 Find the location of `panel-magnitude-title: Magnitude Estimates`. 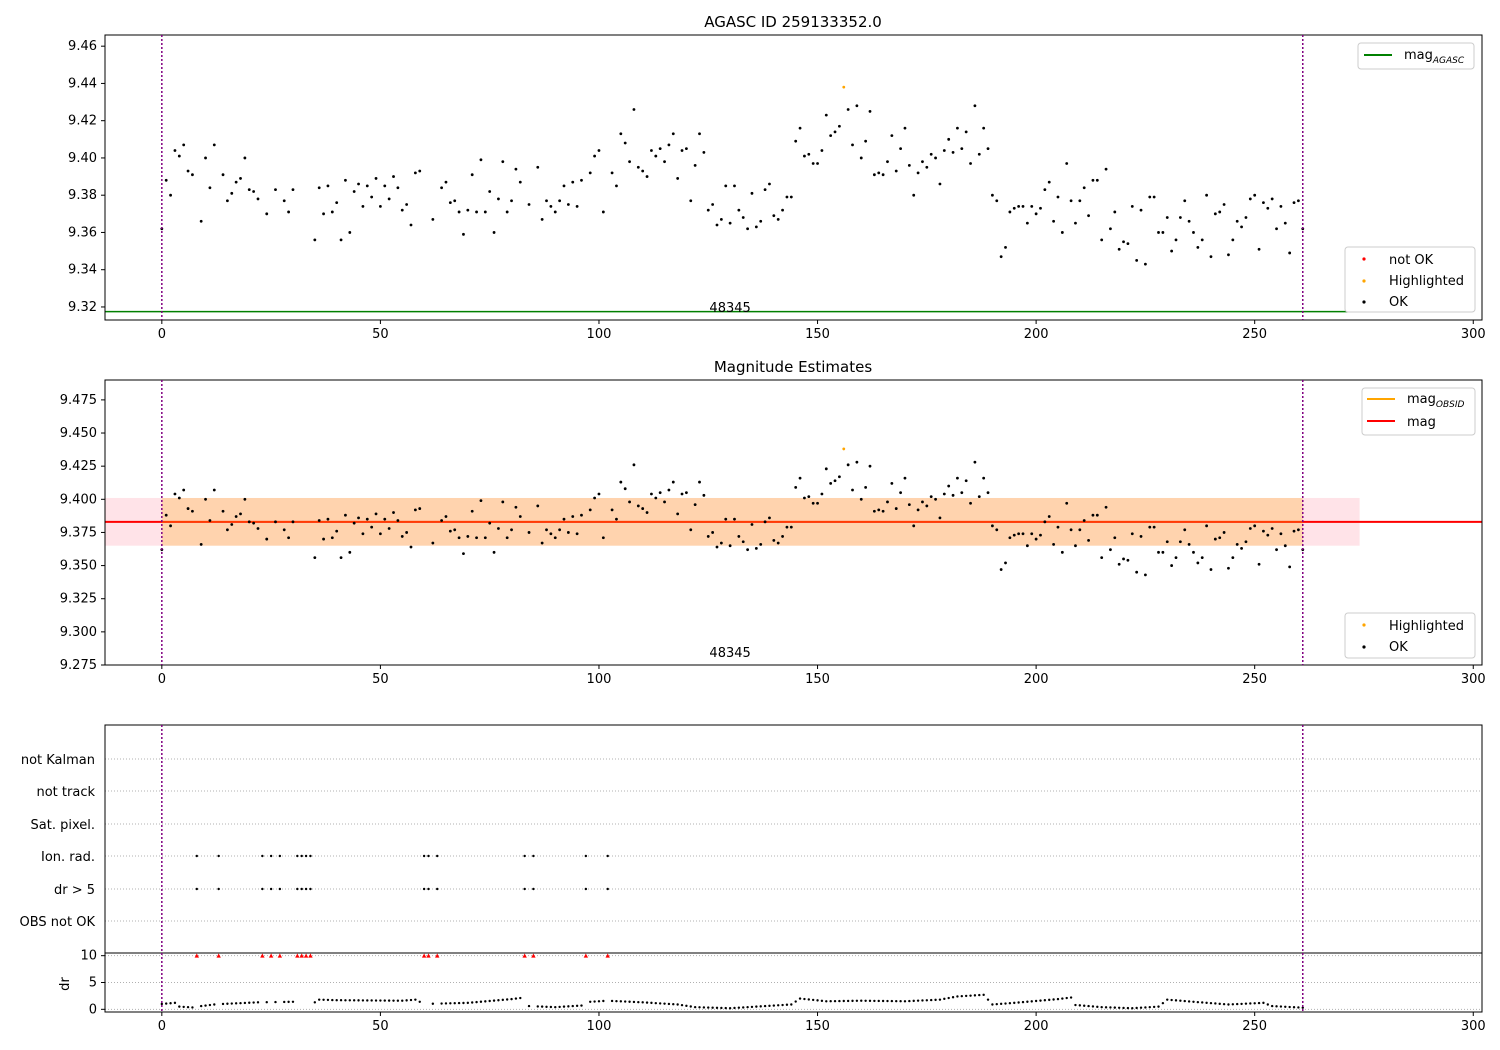

panel-magnitude-title: Magnitude Estimates is located at coordinates (793, 367).